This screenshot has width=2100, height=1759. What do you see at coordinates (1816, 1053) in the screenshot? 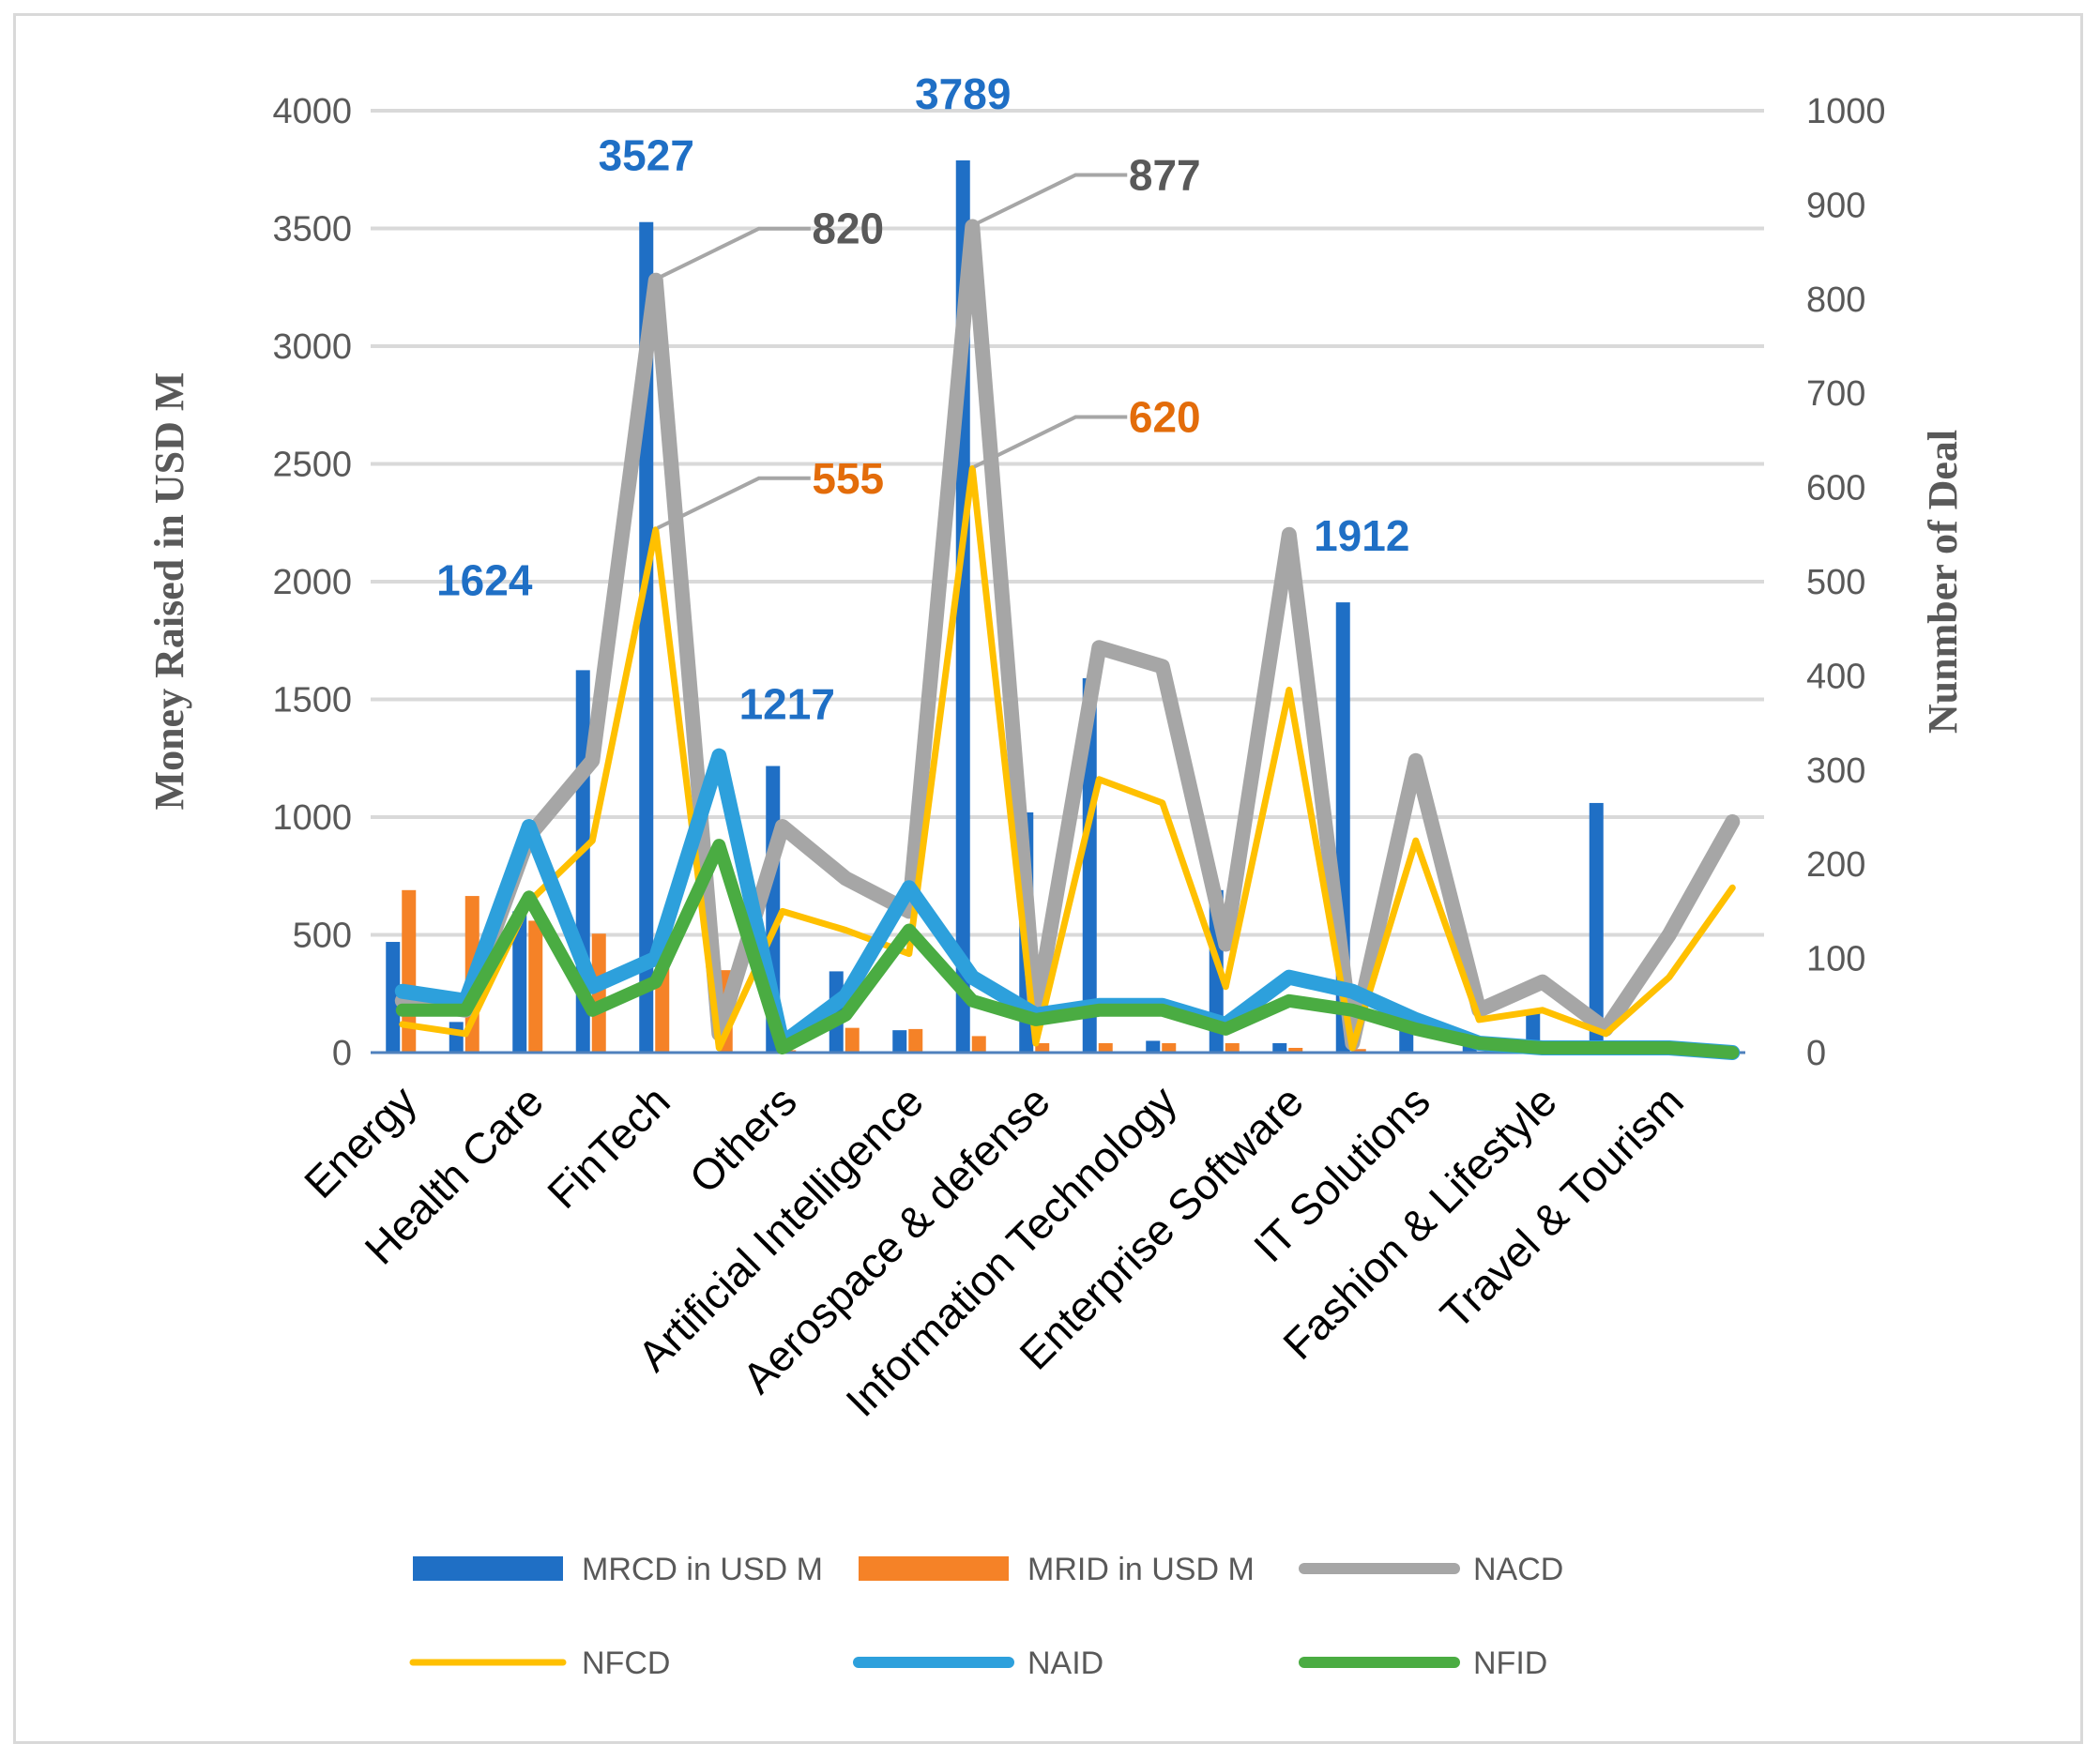
I see `right-tick-label: 0` at bounding box center [1816, 1053].